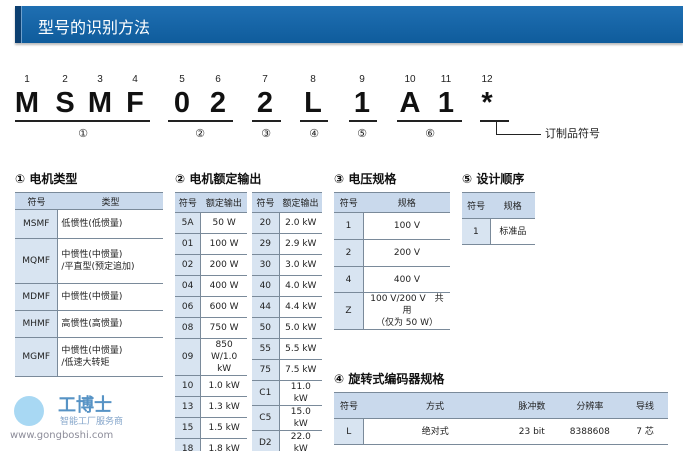 This screenshot has width=683, height=451. Describe the element at coordinates (392, 279) in the screenshot. I see `table-row: 4 400 V` at that location.